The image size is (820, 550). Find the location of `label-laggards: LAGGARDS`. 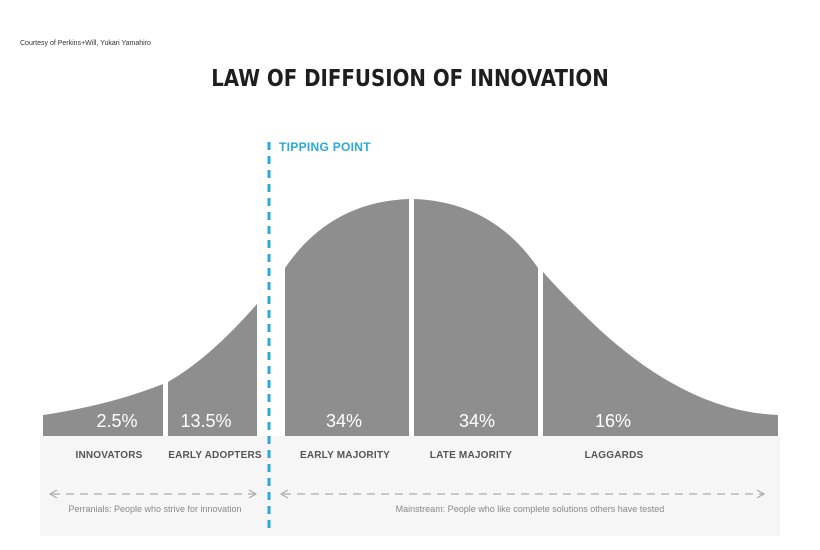

label-laggards: LAGGARDS is located at coordinates (614, 455).